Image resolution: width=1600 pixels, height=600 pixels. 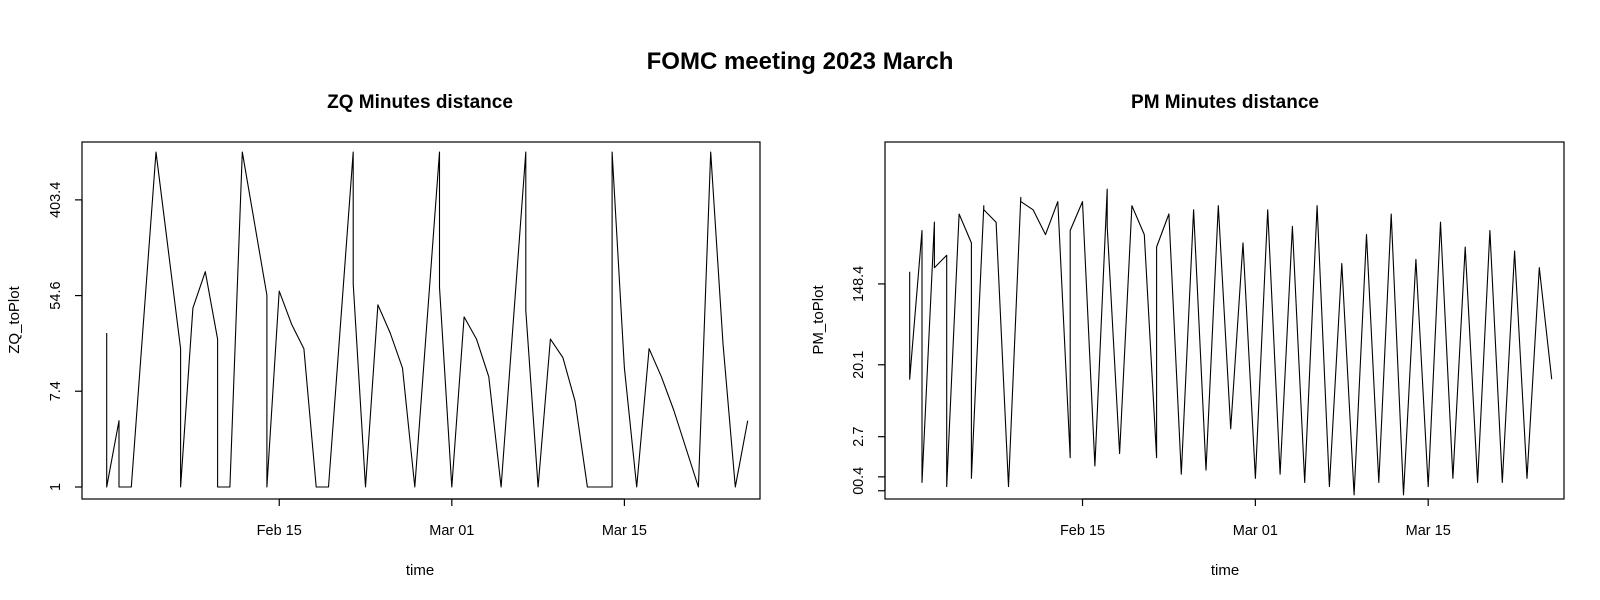 I want to click on panel-title: PM Minutes distance, so click(x=1225, y=102).